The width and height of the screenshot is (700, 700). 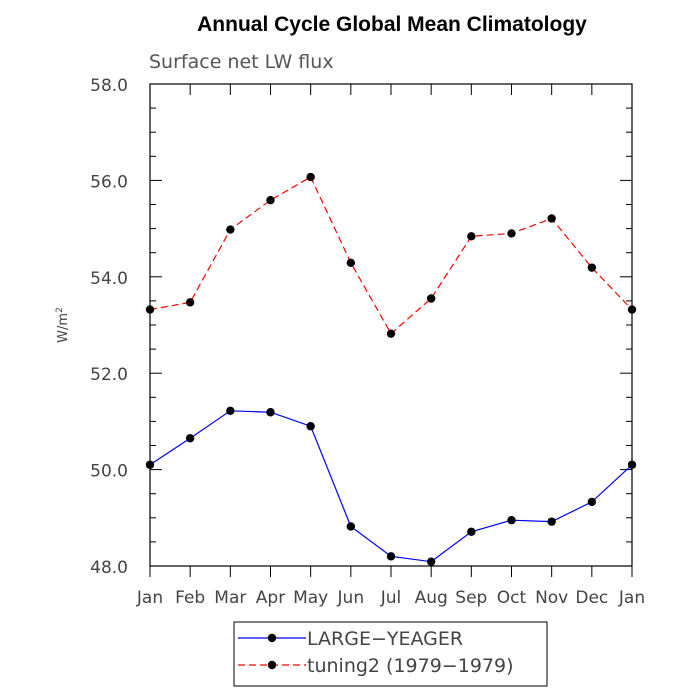 I want to click on x-tick-label: Nov, so click(x=551, y=598).